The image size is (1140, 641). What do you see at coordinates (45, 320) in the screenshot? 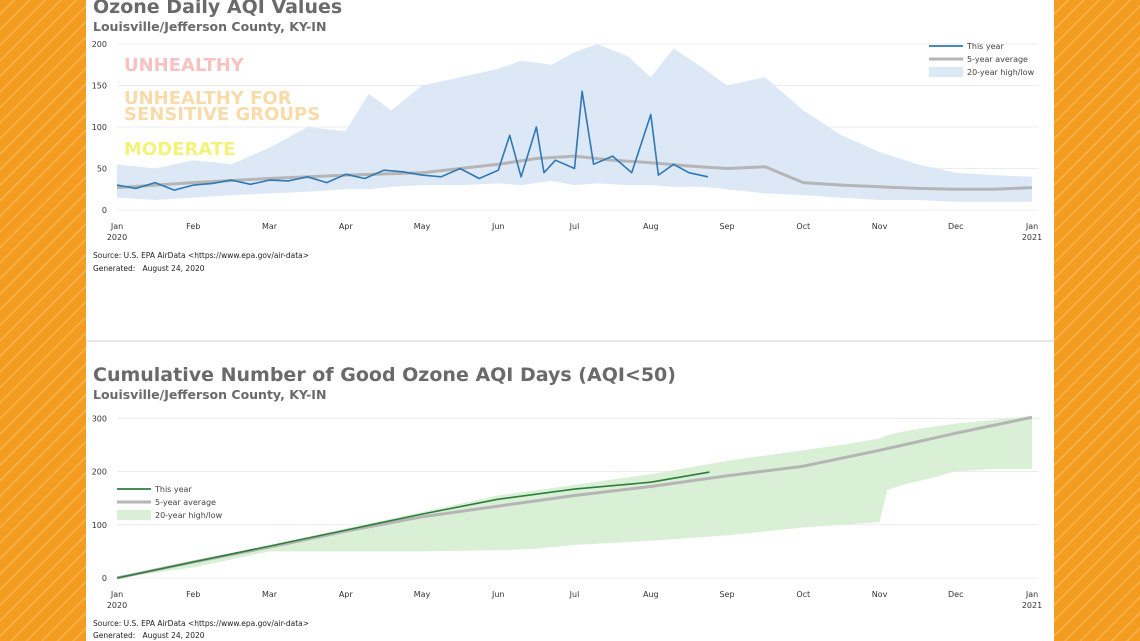
I see `left-stripe-border` at bounding box center [45, 320].